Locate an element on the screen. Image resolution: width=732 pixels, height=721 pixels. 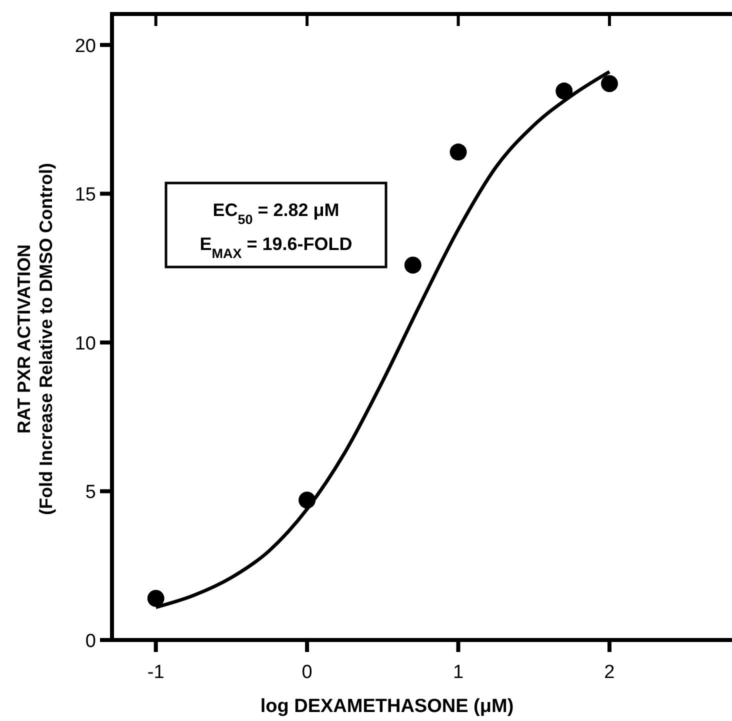
x-tick-label: -1 is located at coordinates (155, 672).